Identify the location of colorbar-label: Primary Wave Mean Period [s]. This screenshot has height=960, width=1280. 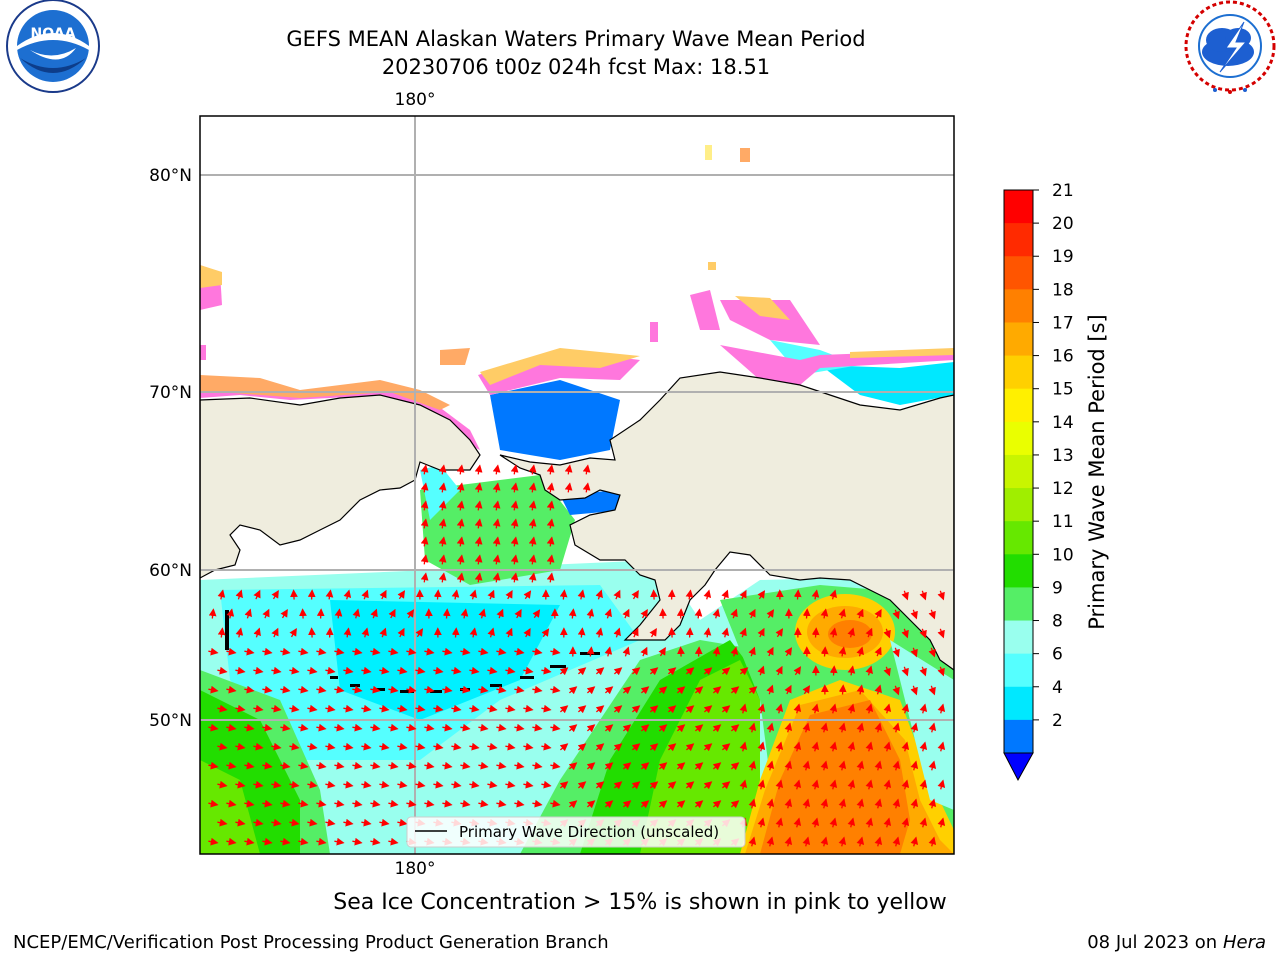
(1097, 472).